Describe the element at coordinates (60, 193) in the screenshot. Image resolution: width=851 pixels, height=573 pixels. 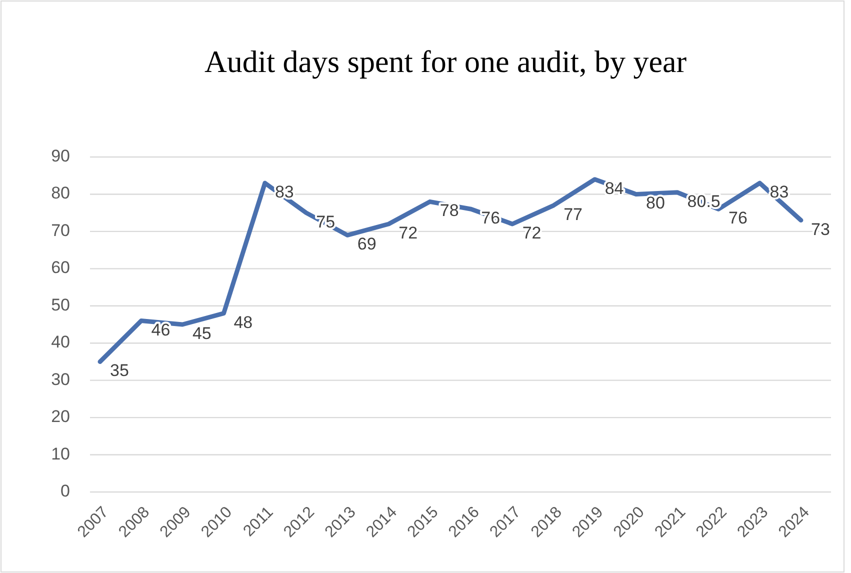
I see `y-tick-label: 80` at that location.